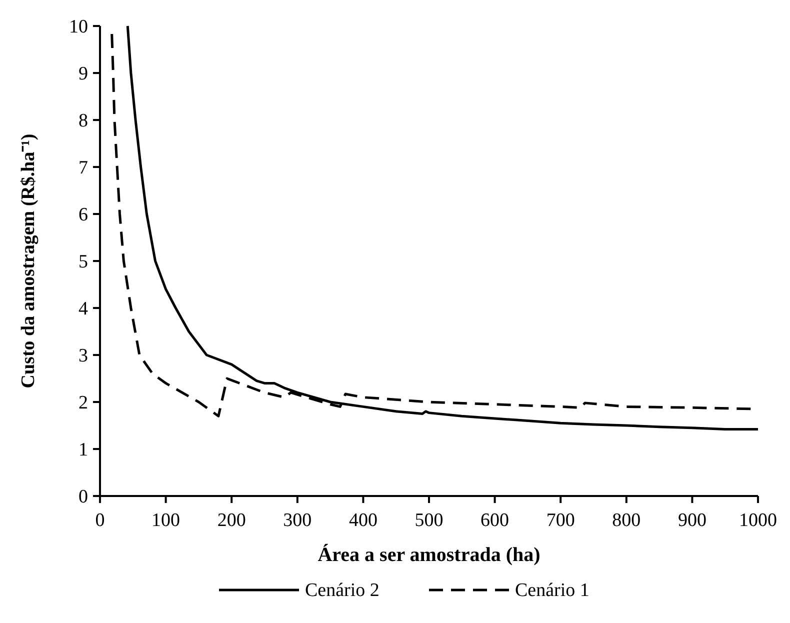  Describe the element at coordinates (78, 27) in the screenshot. I see `y-tick-label: 10` at that location.